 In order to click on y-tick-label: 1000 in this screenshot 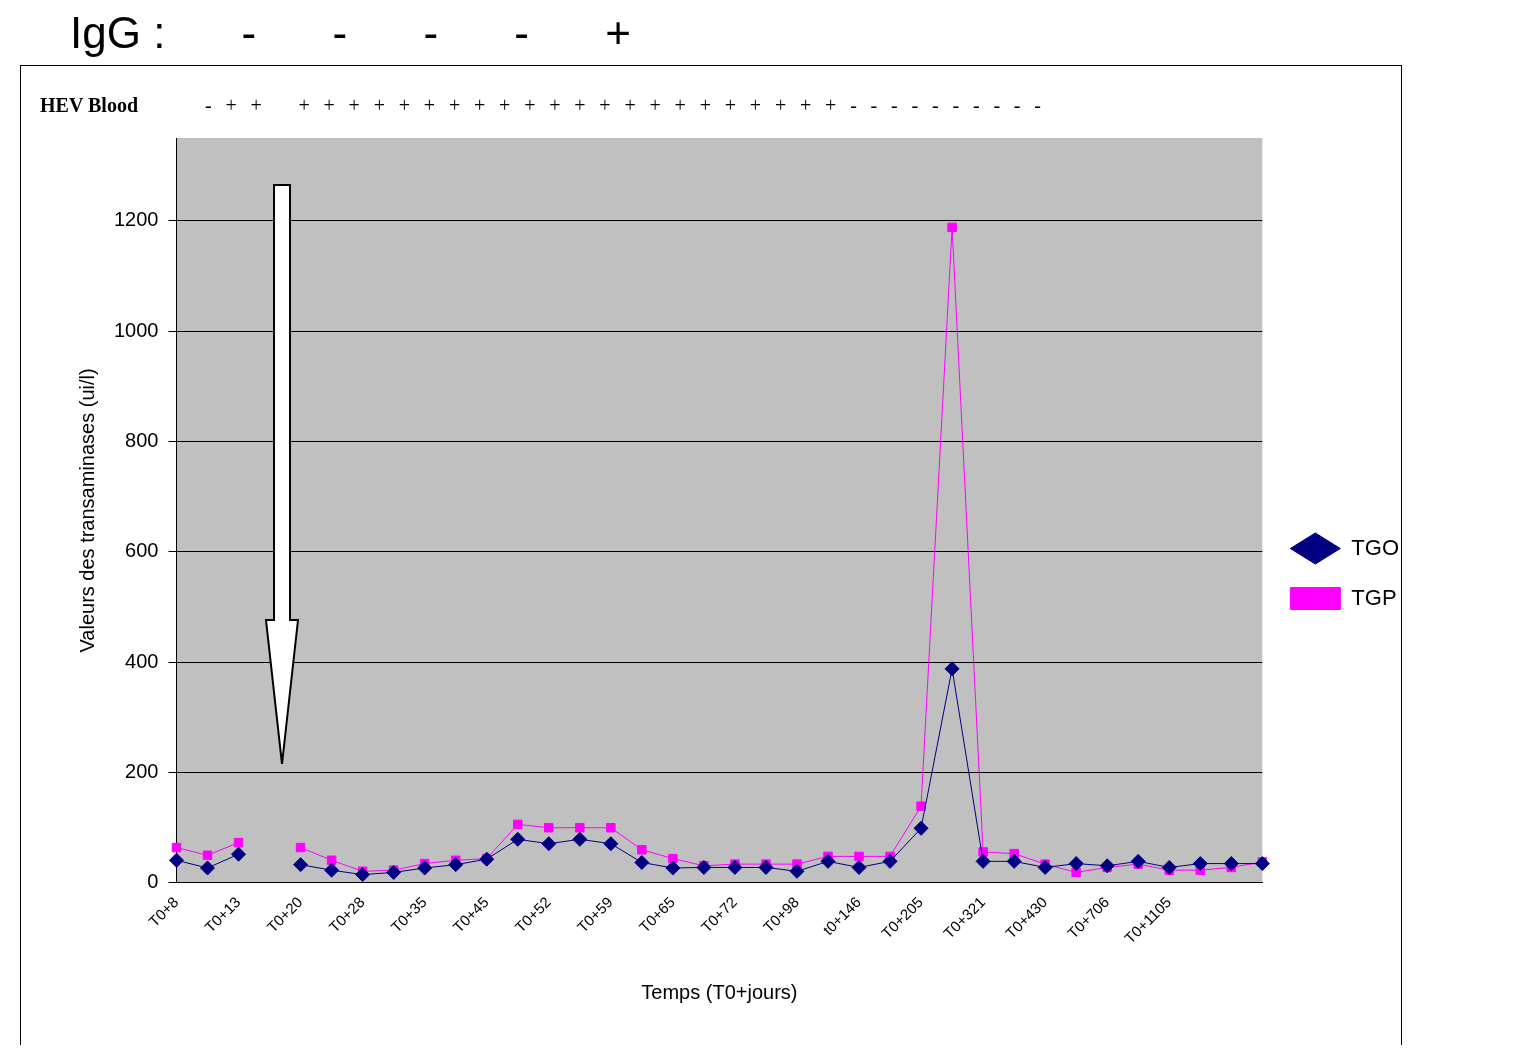, I will do `click(136, 329)`.